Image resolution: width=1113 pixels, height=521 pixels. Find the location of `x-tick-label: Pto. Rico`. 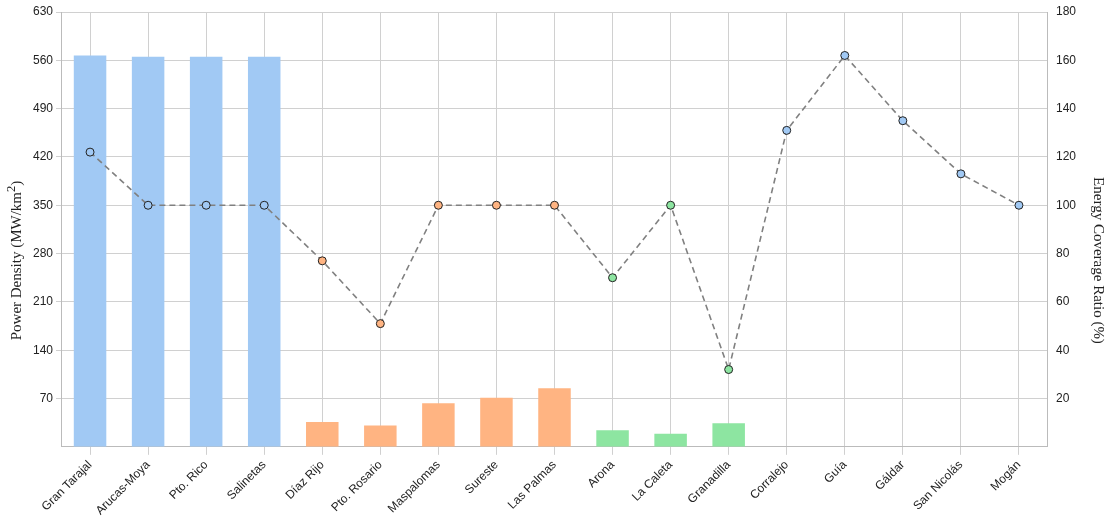

x-tick-label: Pto. Rico is located at coordinates (188, 479).